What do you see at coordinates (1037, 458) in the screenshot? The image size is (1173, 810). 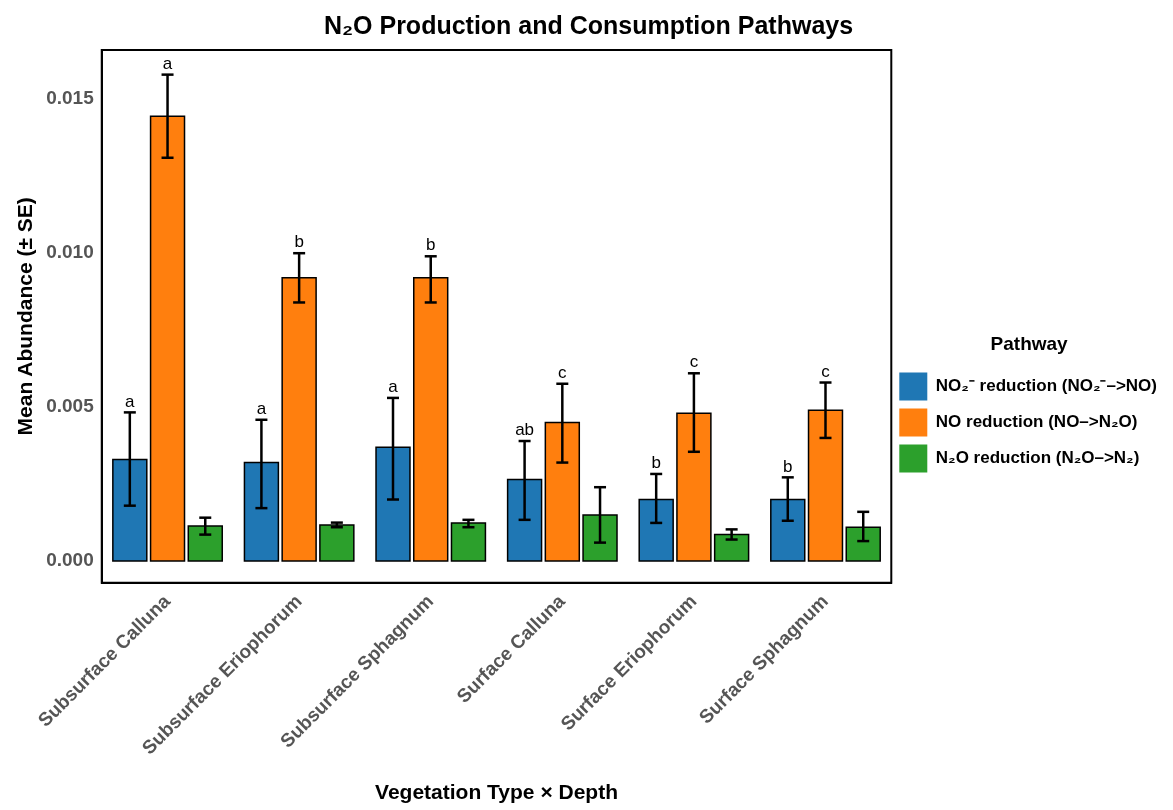 I see `legend-label: N₂O reduction (N₂O–>N₂)` at bounding box center [1037, 458].